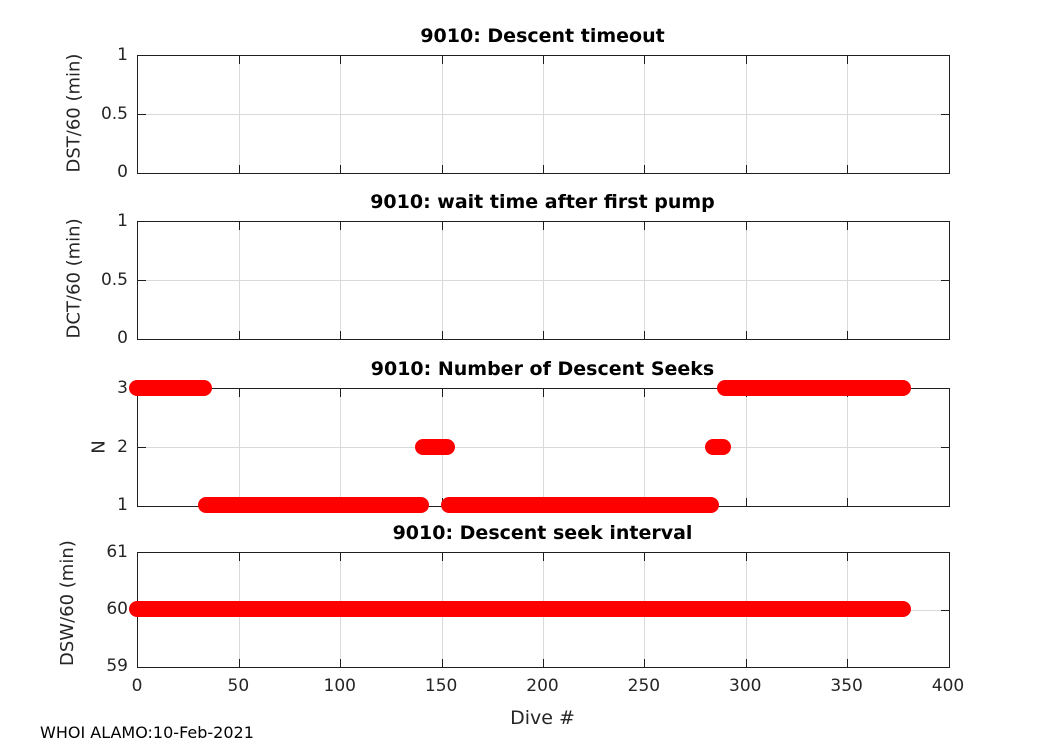 The height and width of the screenshot is (750, 1050). What do you see at coordinates (846, 686) in the screenshot?
I see `x-tick-label: 350` at bounding box center [846, 686].